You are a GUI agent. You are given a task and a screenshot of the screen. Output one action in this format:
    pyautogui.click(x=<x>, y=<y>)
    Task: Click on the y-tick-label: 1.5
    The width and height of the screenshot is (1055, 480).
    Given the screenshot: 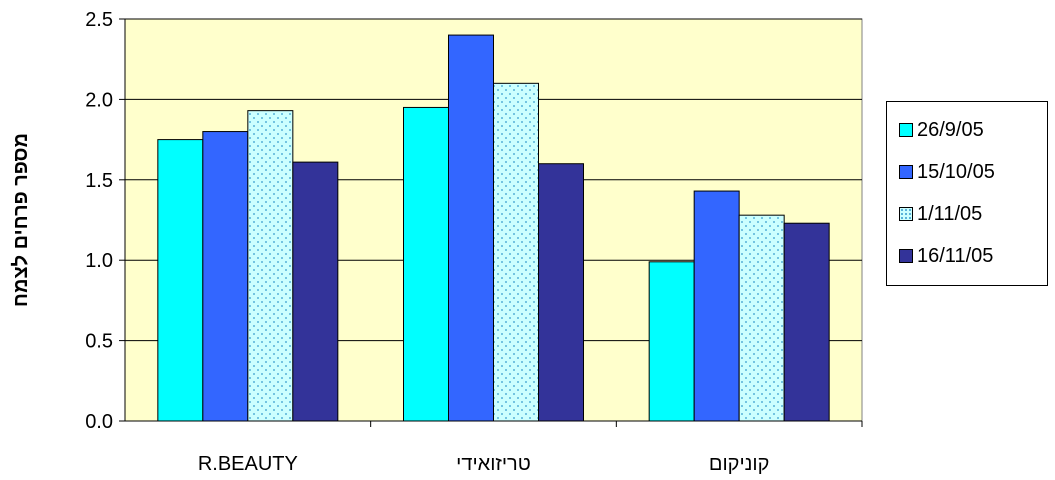 What is the action you would take?
    pyautogui.click(x=99, y=181)
    